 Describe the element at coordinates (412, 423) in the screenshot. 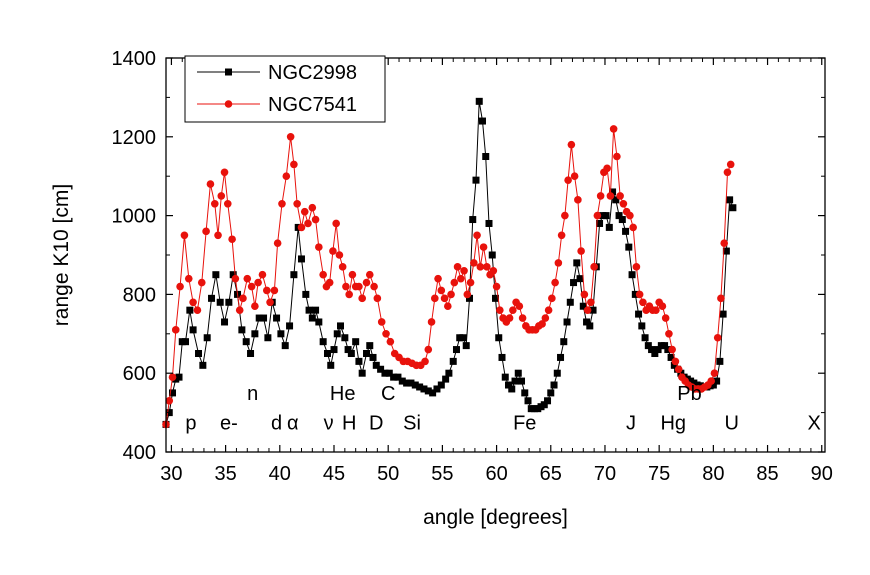

I see `annotation-label: Si` at that location.